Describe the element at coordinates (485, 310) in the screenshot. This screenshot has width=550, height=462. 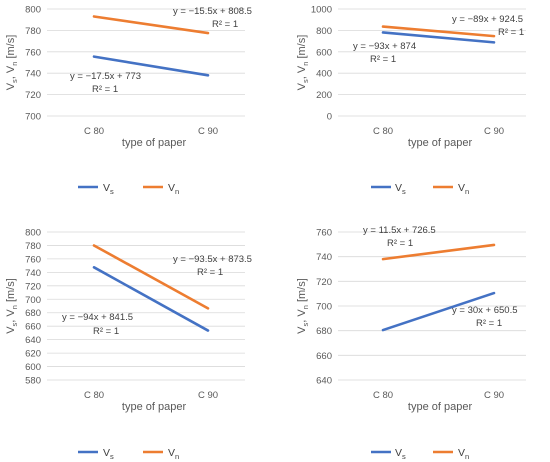
I see `trendline-equation: y = 30x + 650.5` at that location.